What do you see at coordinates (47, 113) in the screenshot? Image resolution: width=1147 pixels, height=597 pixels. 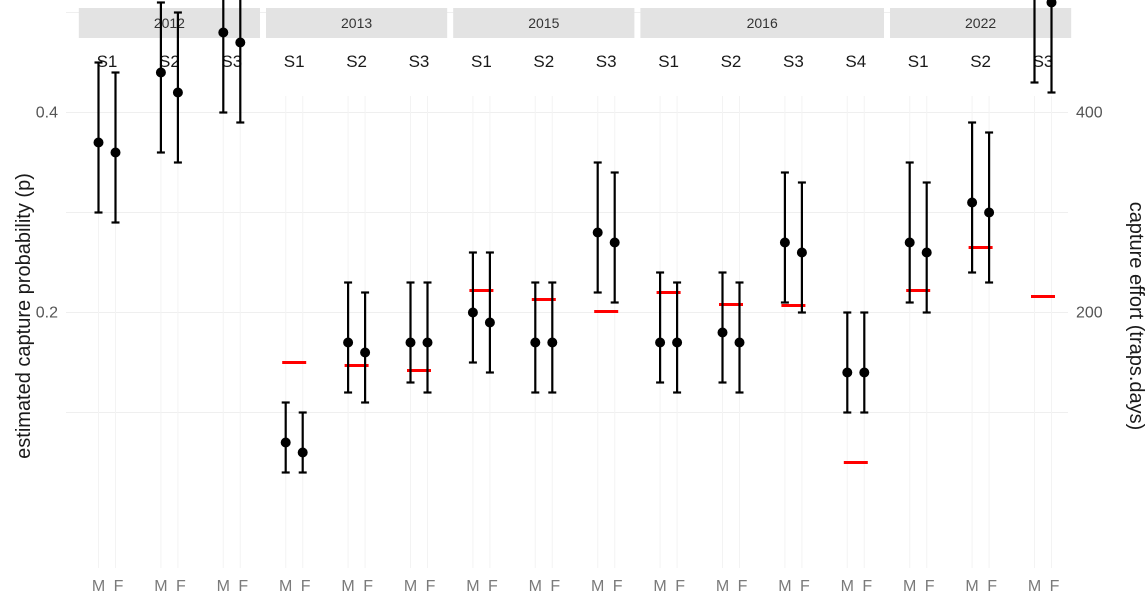 I see `y-tick-label: 0.4` at bounding box center [47, 113].